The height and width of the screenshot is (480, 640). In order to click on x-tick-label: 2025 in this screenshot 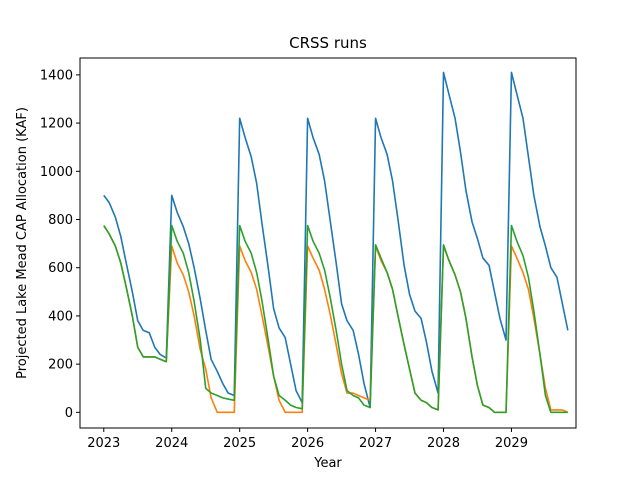, I will do `click(239, 443)`.